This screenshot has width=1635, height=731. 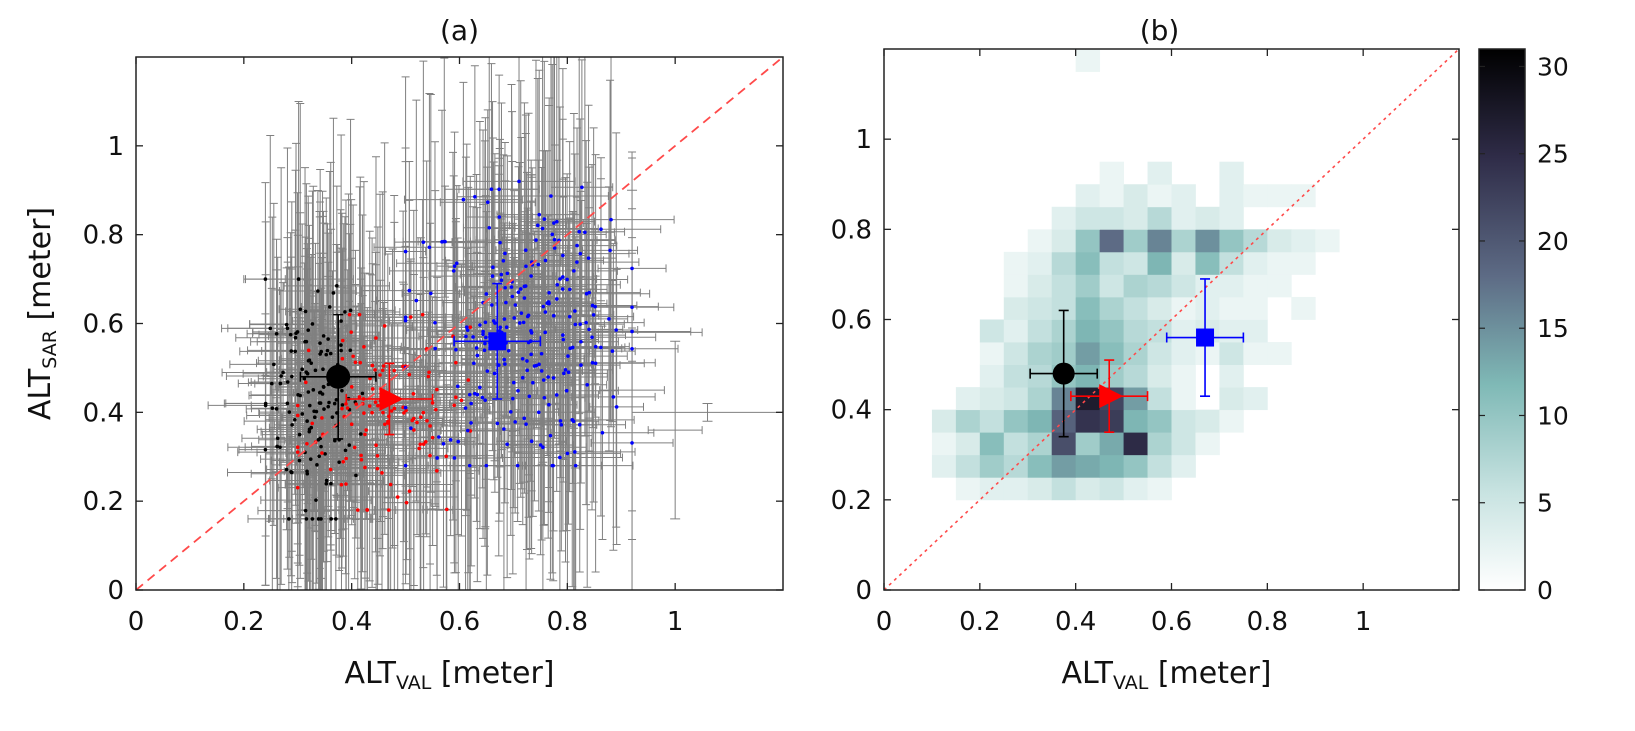 What do you see at coordinates (1553, 241) in the screenshot?
I see `colorbar-tick-label: 20` at bounding box center [1553, 241].